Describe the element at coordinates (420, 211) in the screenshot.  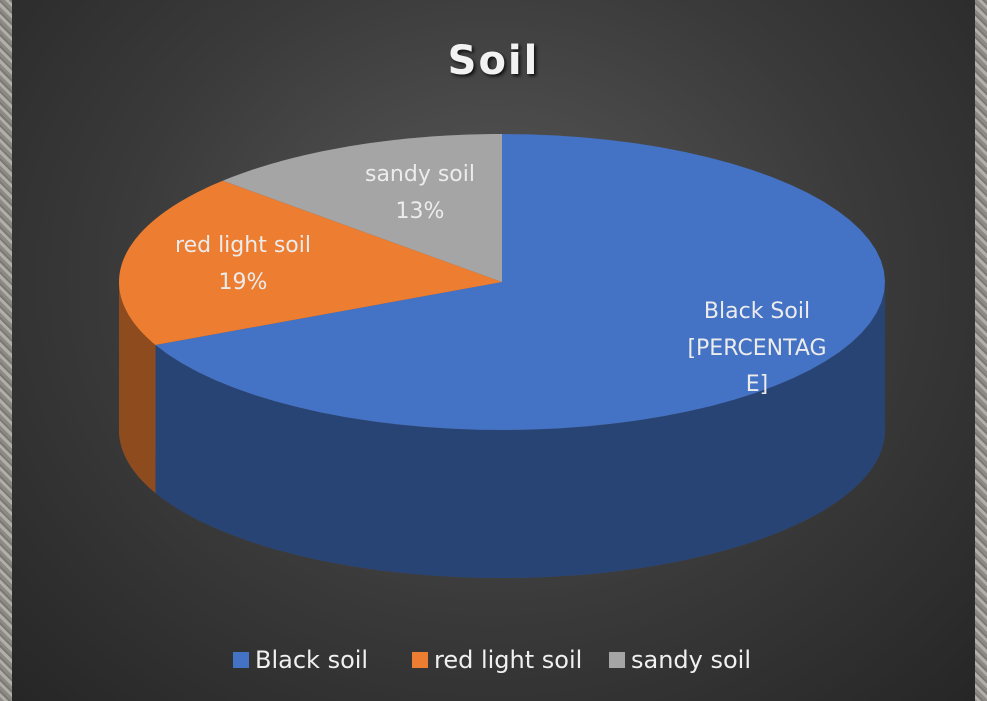
I see `data-label-value: 13%` at that location.